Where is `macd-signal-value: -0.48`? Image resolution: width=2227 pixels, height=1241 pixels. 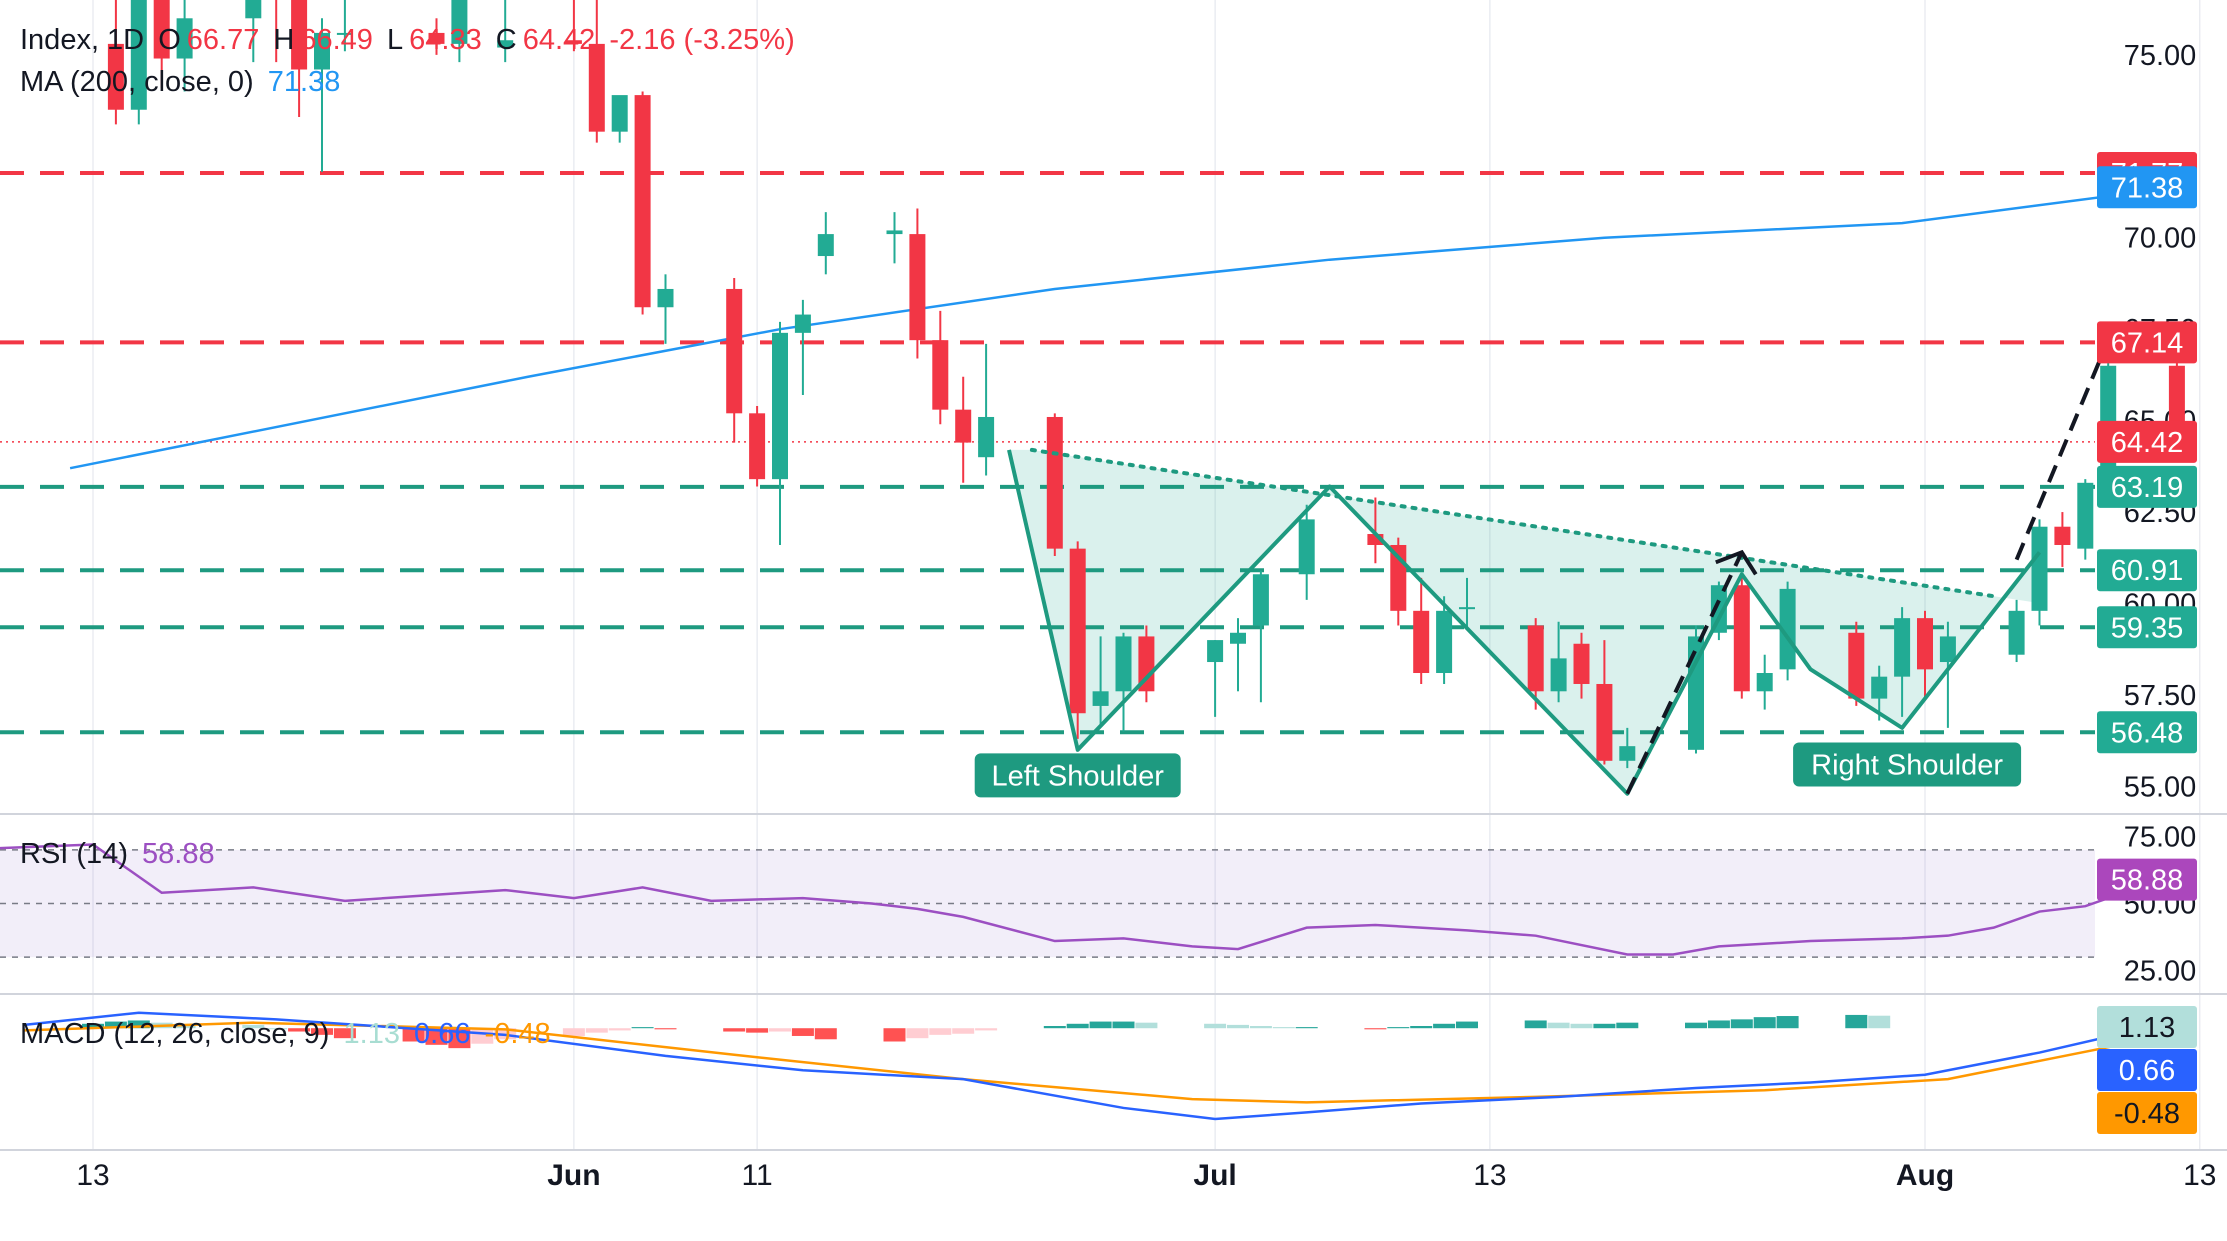
macd-signal-value: -0.48 is located at coordinates (517, 1034).